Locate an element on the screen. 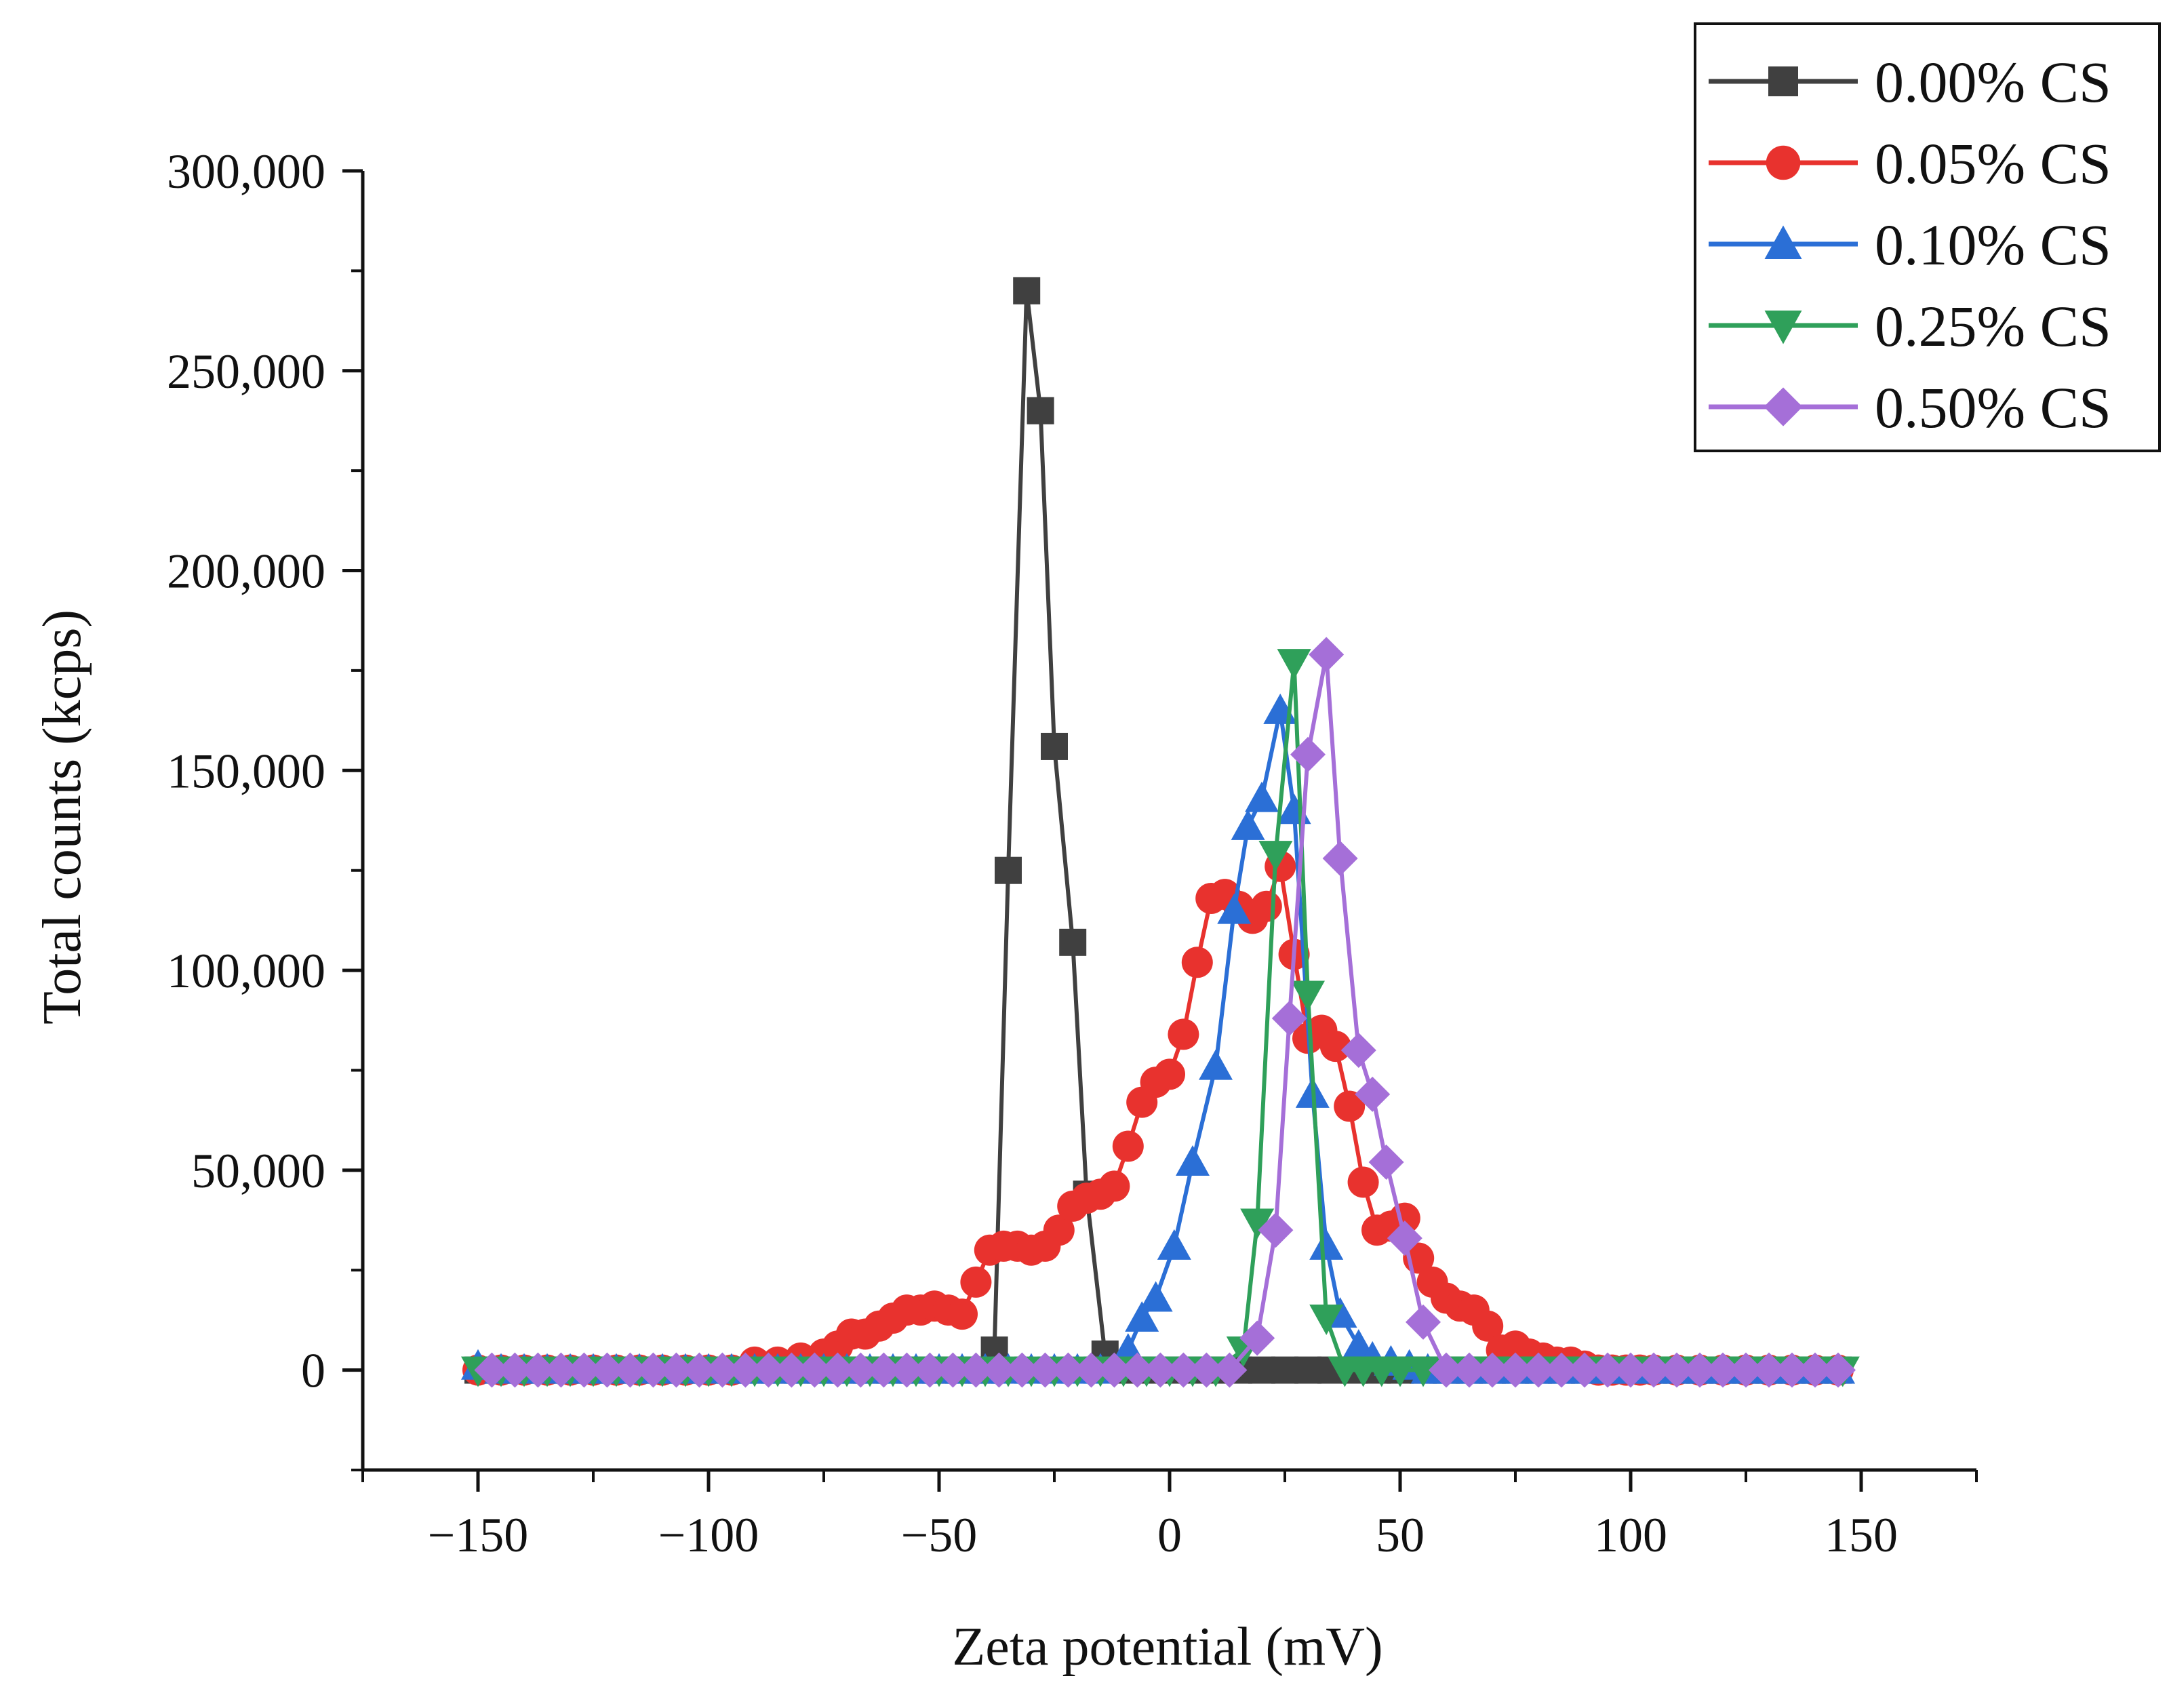 This screenshot has height=1708, width=2169. legend-label: 0.05% CS is located at coordinates (1993, 163).